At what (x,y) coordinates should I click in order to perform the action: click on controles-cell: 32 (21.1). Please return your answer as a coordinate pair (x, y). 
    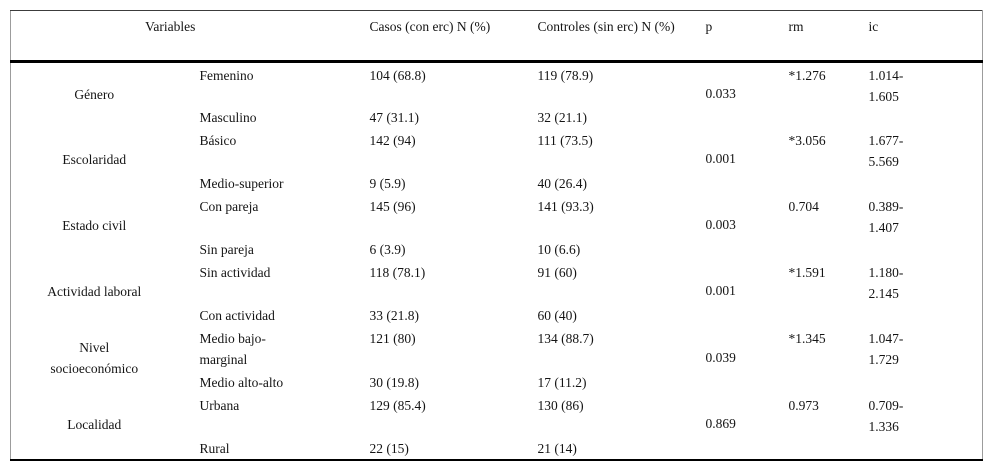
    Looking at the image, I should click on (562, 117).